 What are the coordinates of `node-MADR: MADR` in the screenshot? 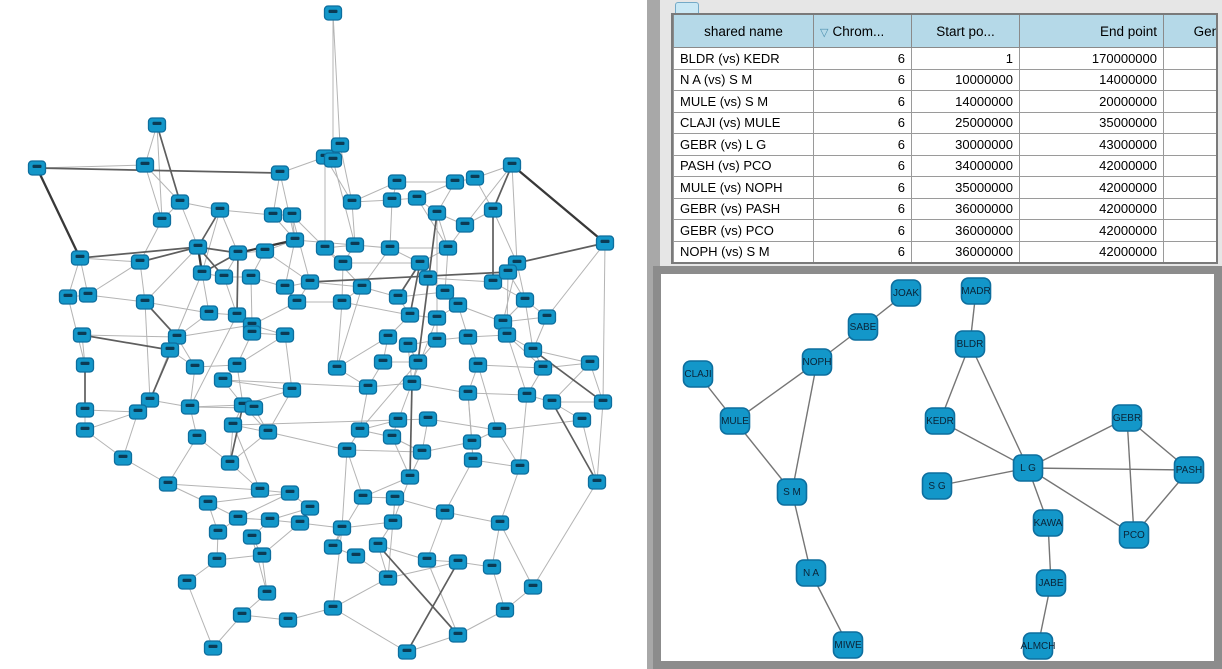 It's located at (976, 291).